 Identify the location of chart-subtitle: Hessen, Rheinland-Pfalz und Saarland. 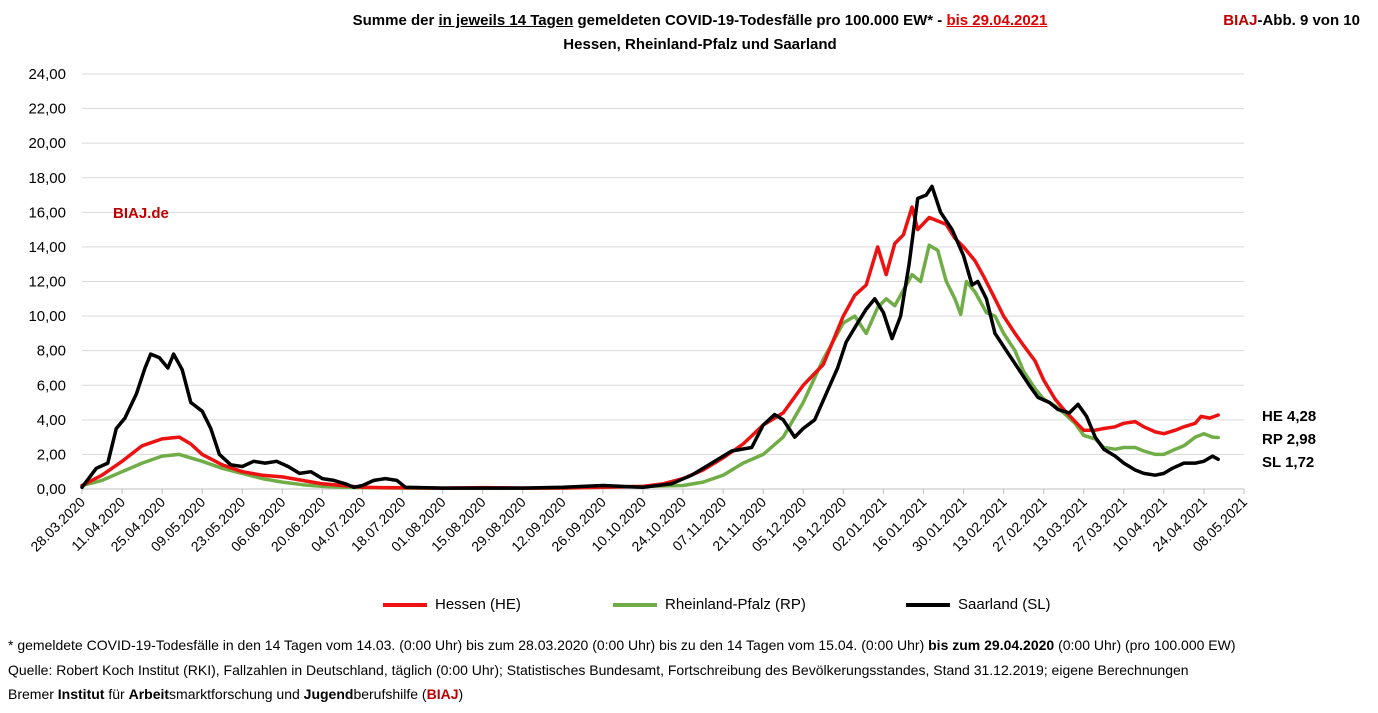
(700, 44).